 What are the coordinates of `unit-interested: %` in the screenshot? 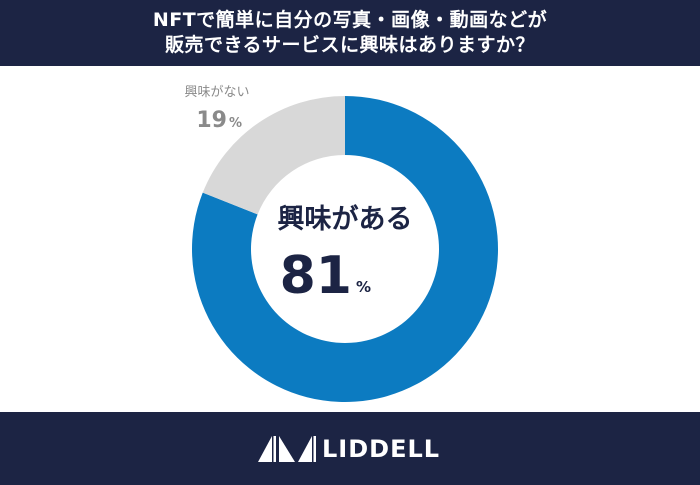 It's located at (363, 287).